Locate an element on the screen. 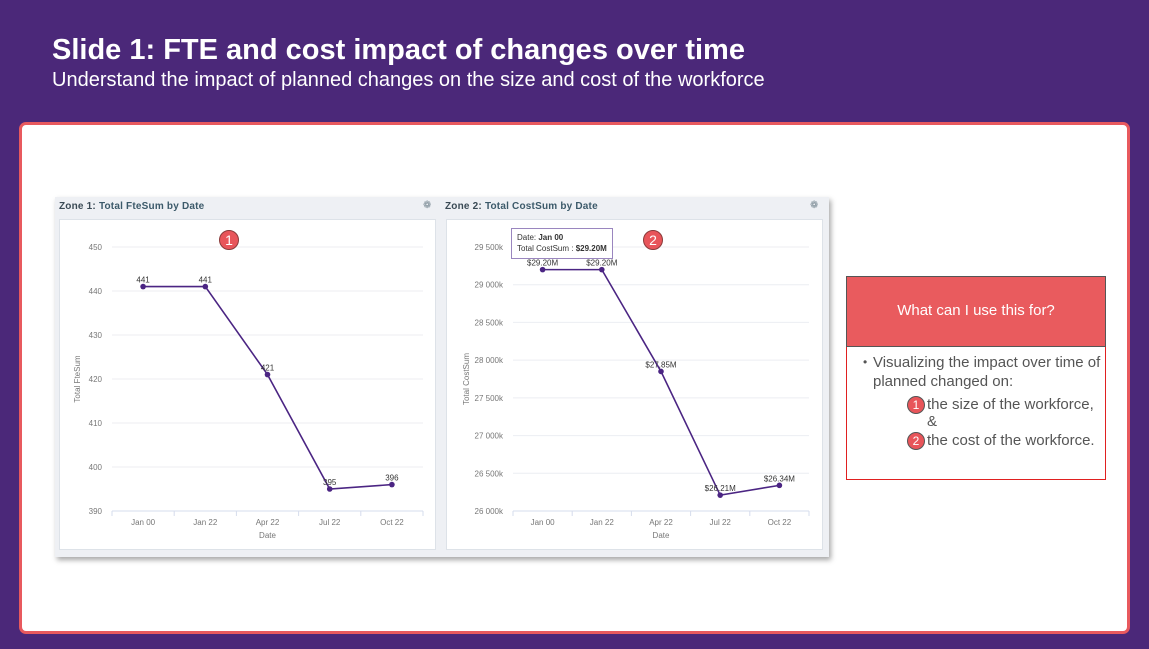  info-item-1: the size of the workforce, is located at coordinates (1010, 404).